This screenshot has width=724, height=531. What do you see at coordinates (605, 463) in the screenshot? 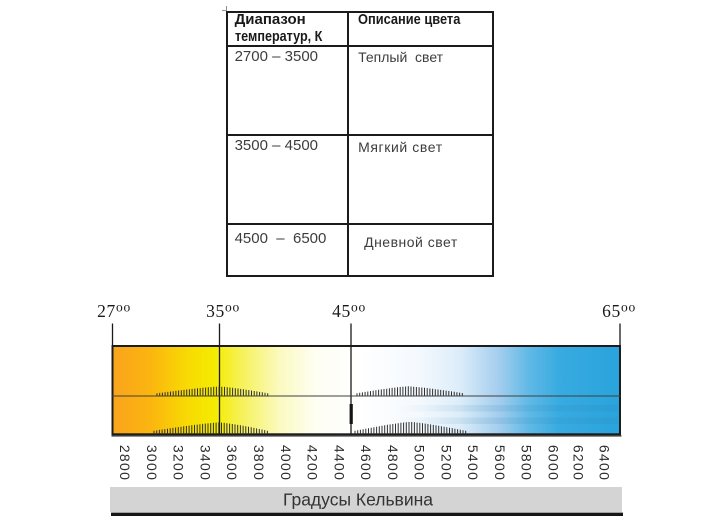
I see `svg-text: 6400` at bounding box center [605, 463].